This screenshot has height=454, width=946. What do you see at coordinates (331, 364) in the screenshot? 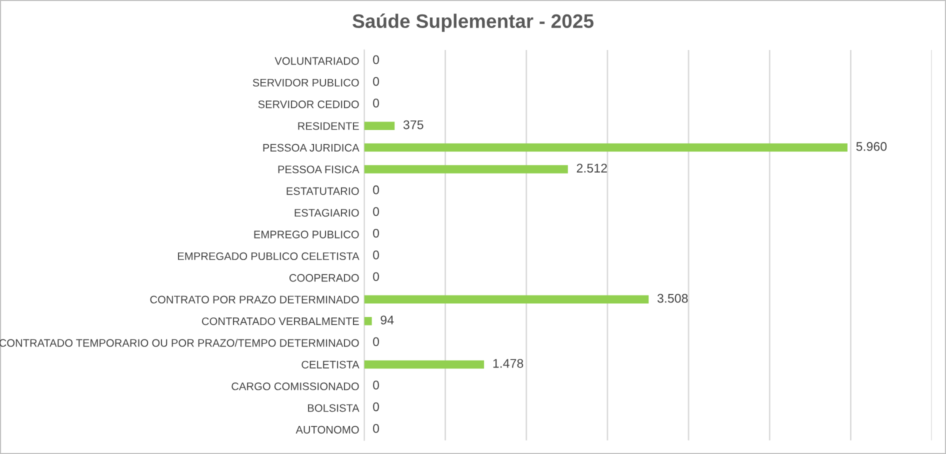
I see `y-tick-label: CELETISTA` at bounding box center [331, 364].